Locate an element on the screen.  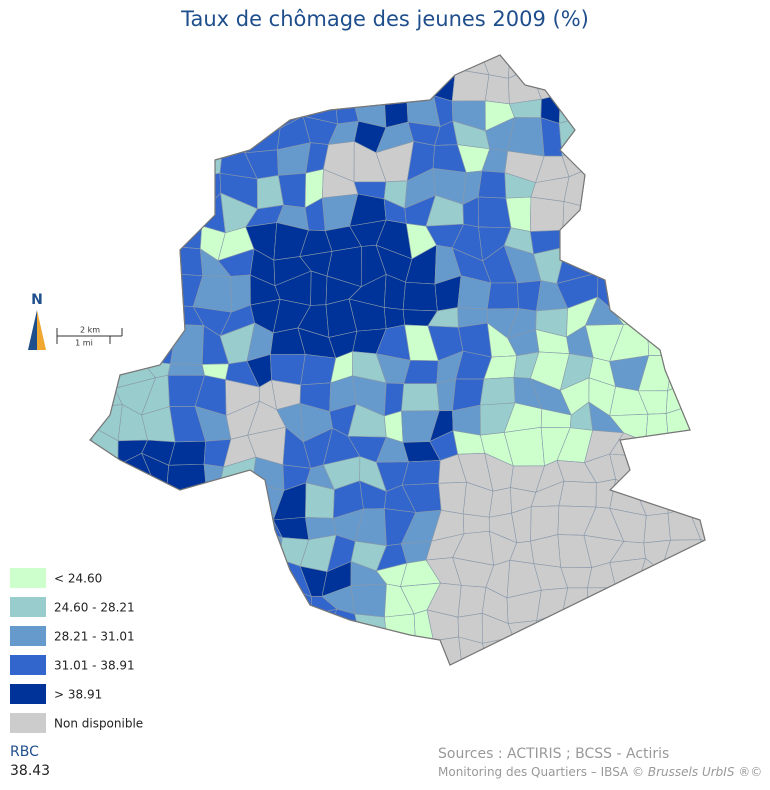
legend-swatch is located at coordinates (28, 607).